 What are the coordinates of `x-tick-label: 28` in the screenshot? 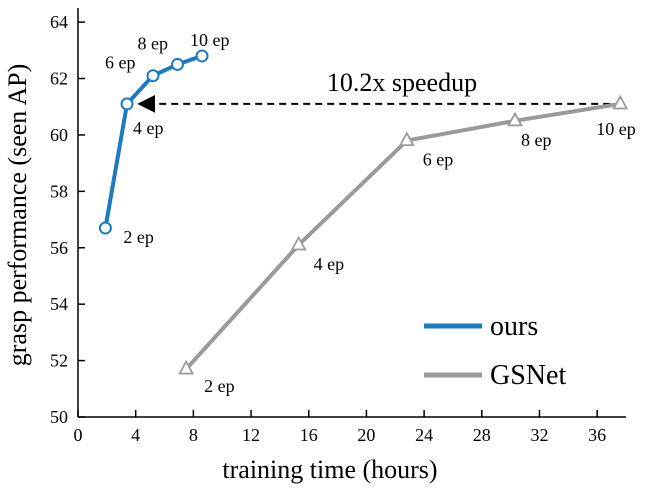 It's located at (482, 435).